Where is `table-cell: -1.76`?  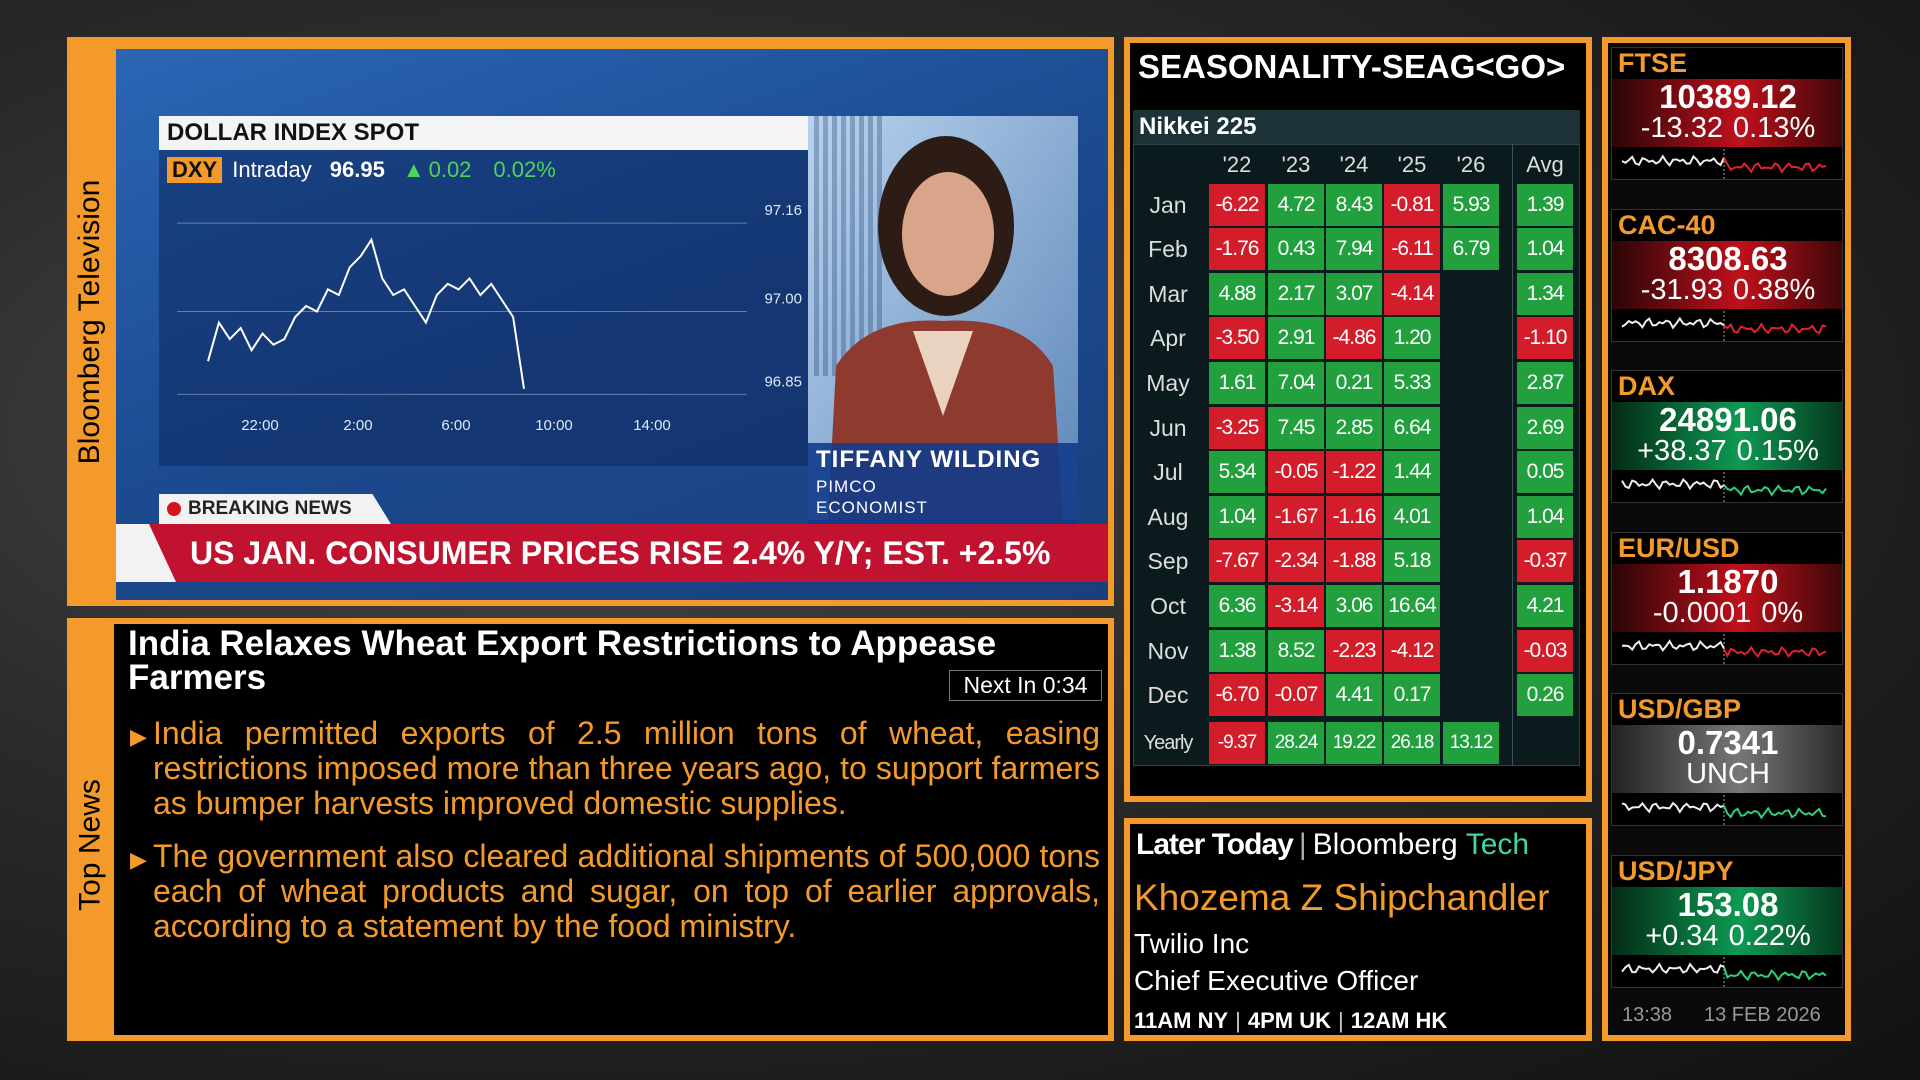 table-cell: -1.76 is located at coordinates (1237, 249).